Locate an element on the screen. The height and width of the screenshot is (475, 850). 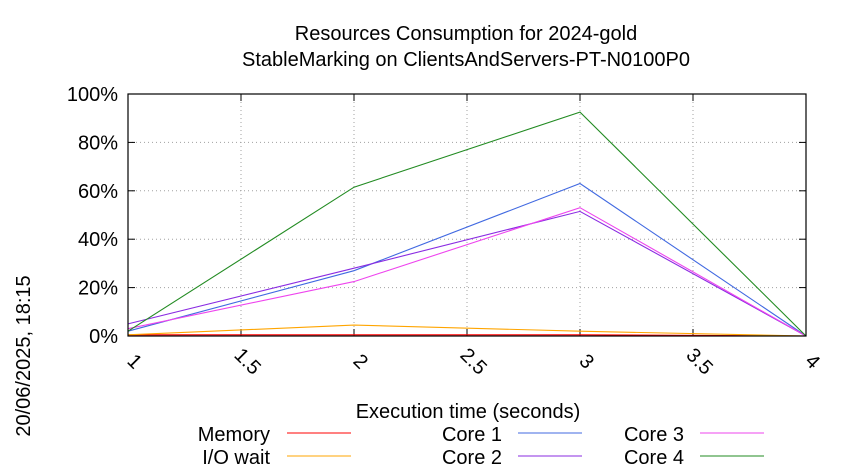
x-tick-label: 2 is located at coordinates (360, 361).